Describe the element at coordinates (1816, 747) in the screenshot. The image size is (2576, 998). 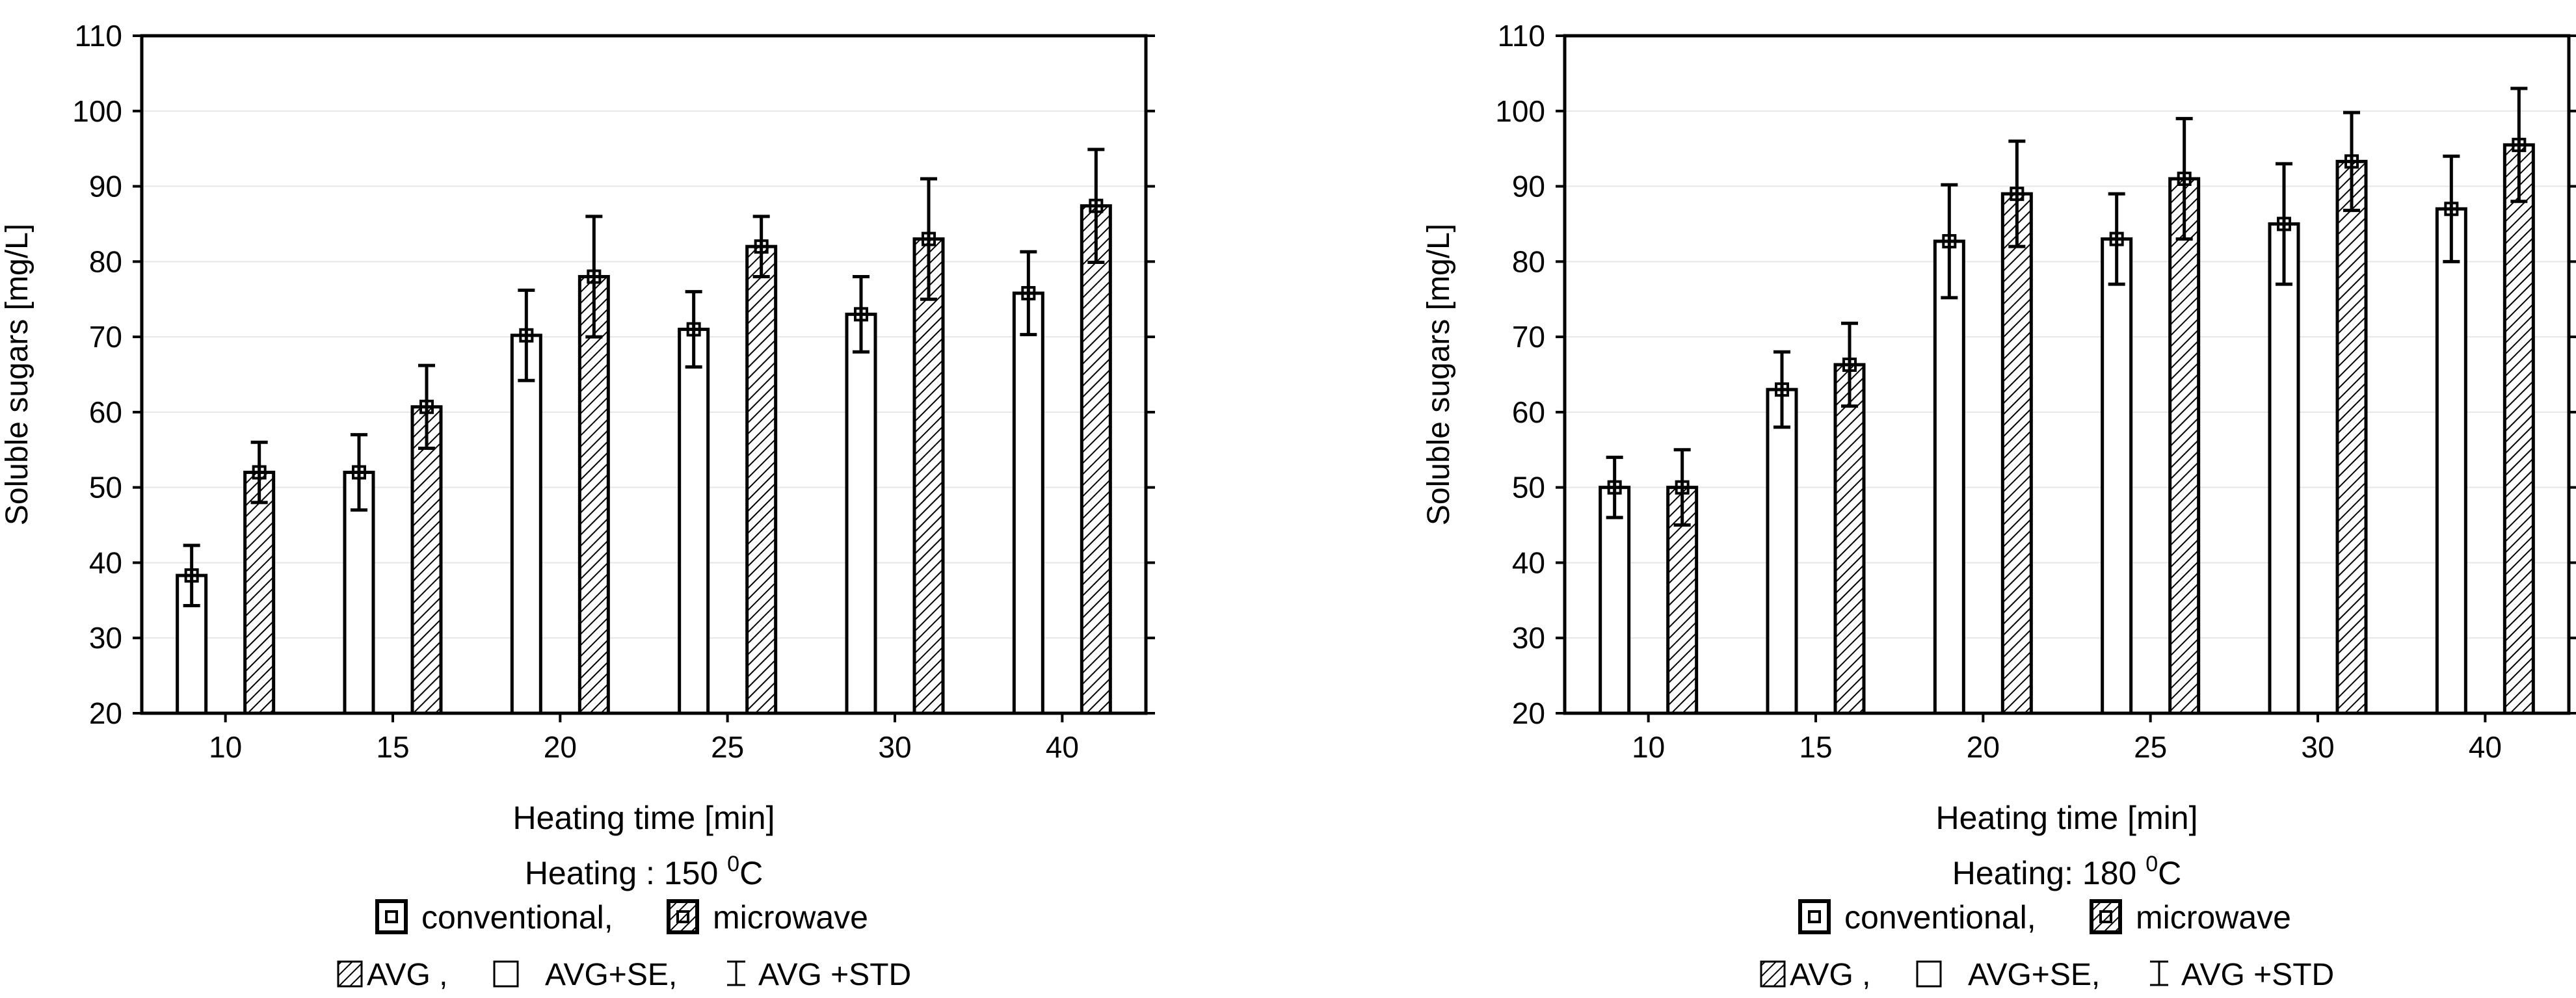
I see `x-tick-label: 15` at that location.